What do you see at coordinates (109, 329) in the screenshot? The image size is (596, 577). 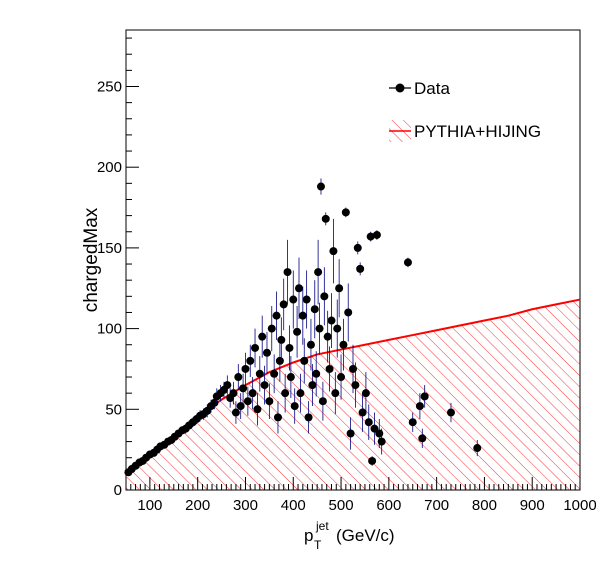 I see `y-tick-label: 100` at bounding box center [109, 329].